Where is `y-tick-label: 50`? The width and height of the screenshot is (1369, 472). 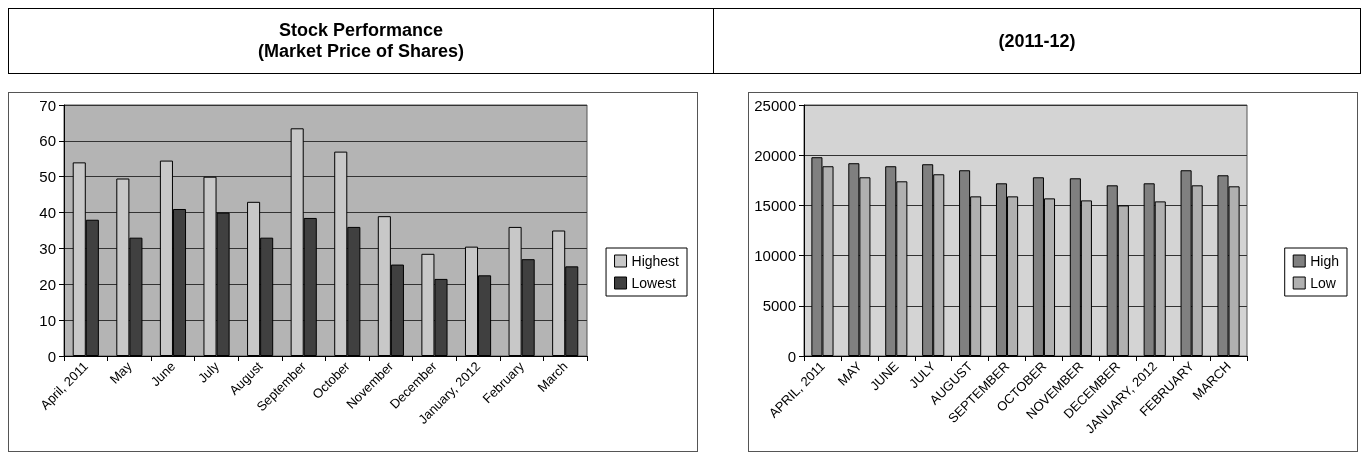 y-tick-label: 50 is located at coordinates (47, 177).